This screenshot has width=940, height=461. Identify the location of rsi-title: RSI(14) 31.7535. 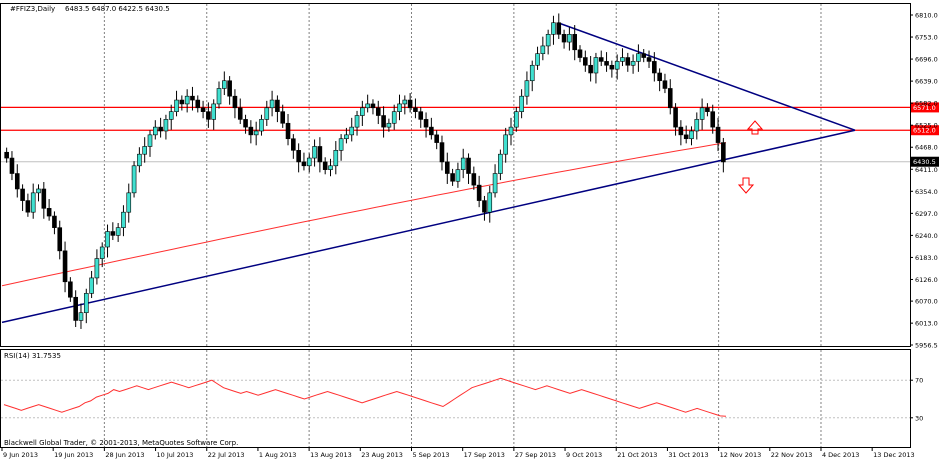
(32, 356).